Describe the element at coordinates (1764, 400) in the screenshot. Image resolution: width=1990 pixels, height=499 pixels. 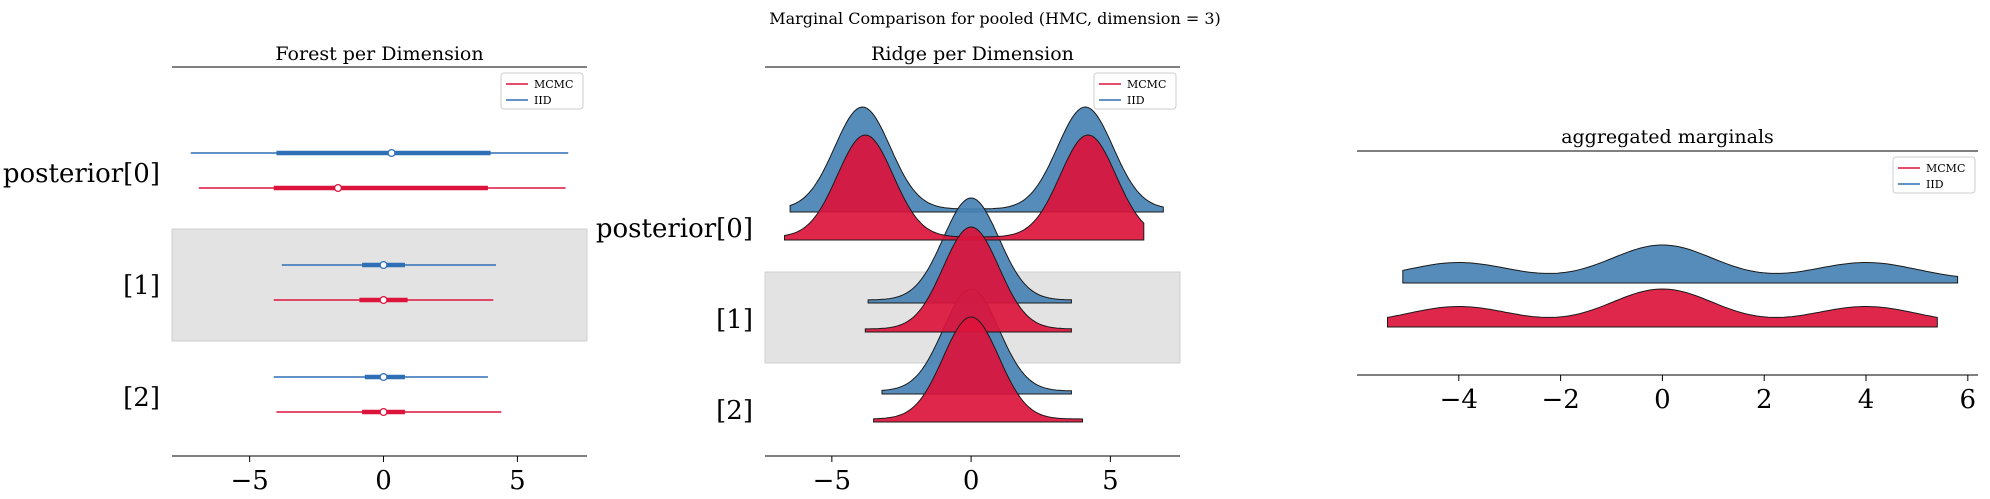
I see `x-tick-label: 2` at that location.